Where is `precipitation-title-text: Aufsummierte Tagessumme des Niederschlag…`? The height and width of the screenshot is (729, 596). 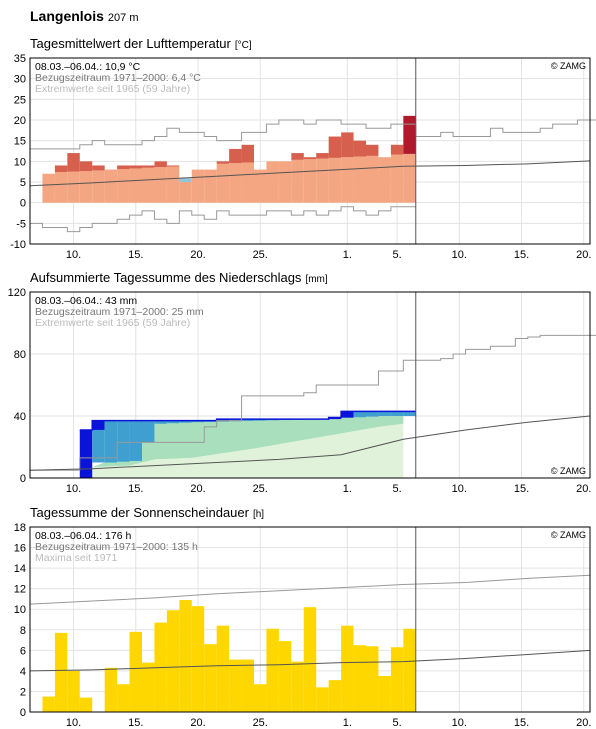
precipitation-title-text: Aufsummierte Tagessumme des Niederschlag… is located at coordinates (166, 277).